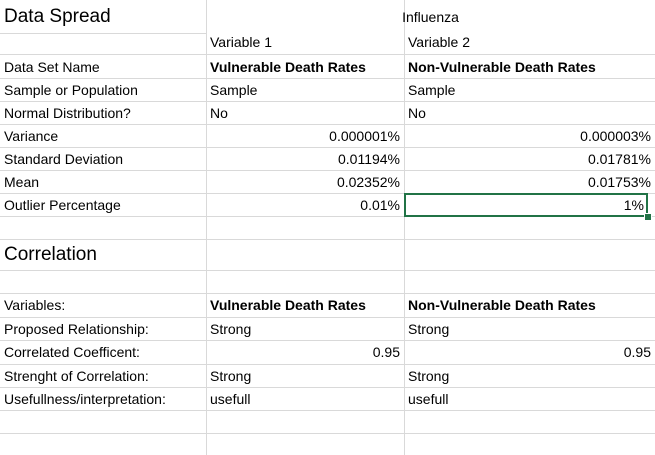 The height and width of the screenshot is (455, 655). I want to click on cell-dataset-v2: Non-Vulnerable Death Rates, so click(502, 67).